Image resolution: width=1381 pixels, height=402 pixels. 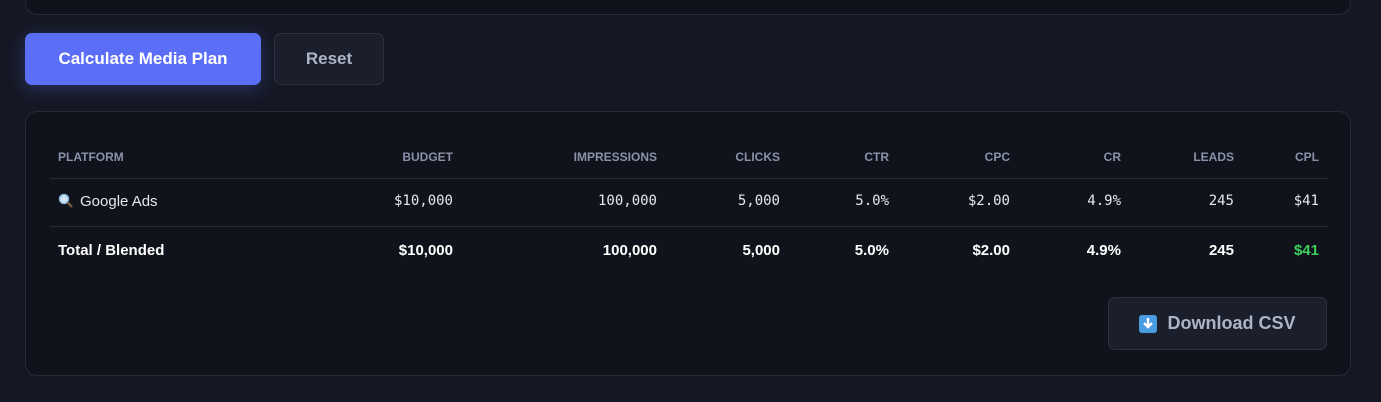 I want to click on table-cell: 245, so click(x=1221, y=201).